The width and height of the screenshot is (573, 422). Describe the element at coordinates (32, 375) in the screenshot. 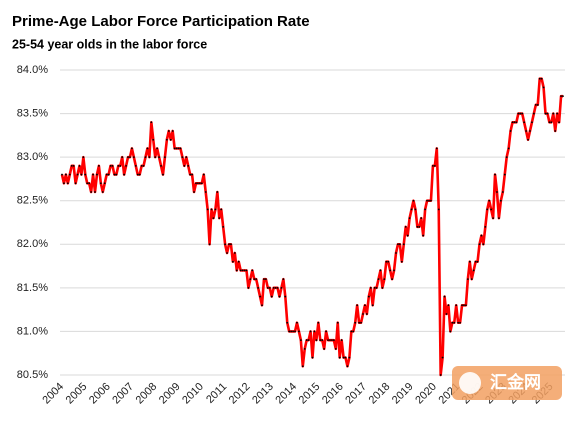

I see `y-tick-label: 80.5%` at that location.